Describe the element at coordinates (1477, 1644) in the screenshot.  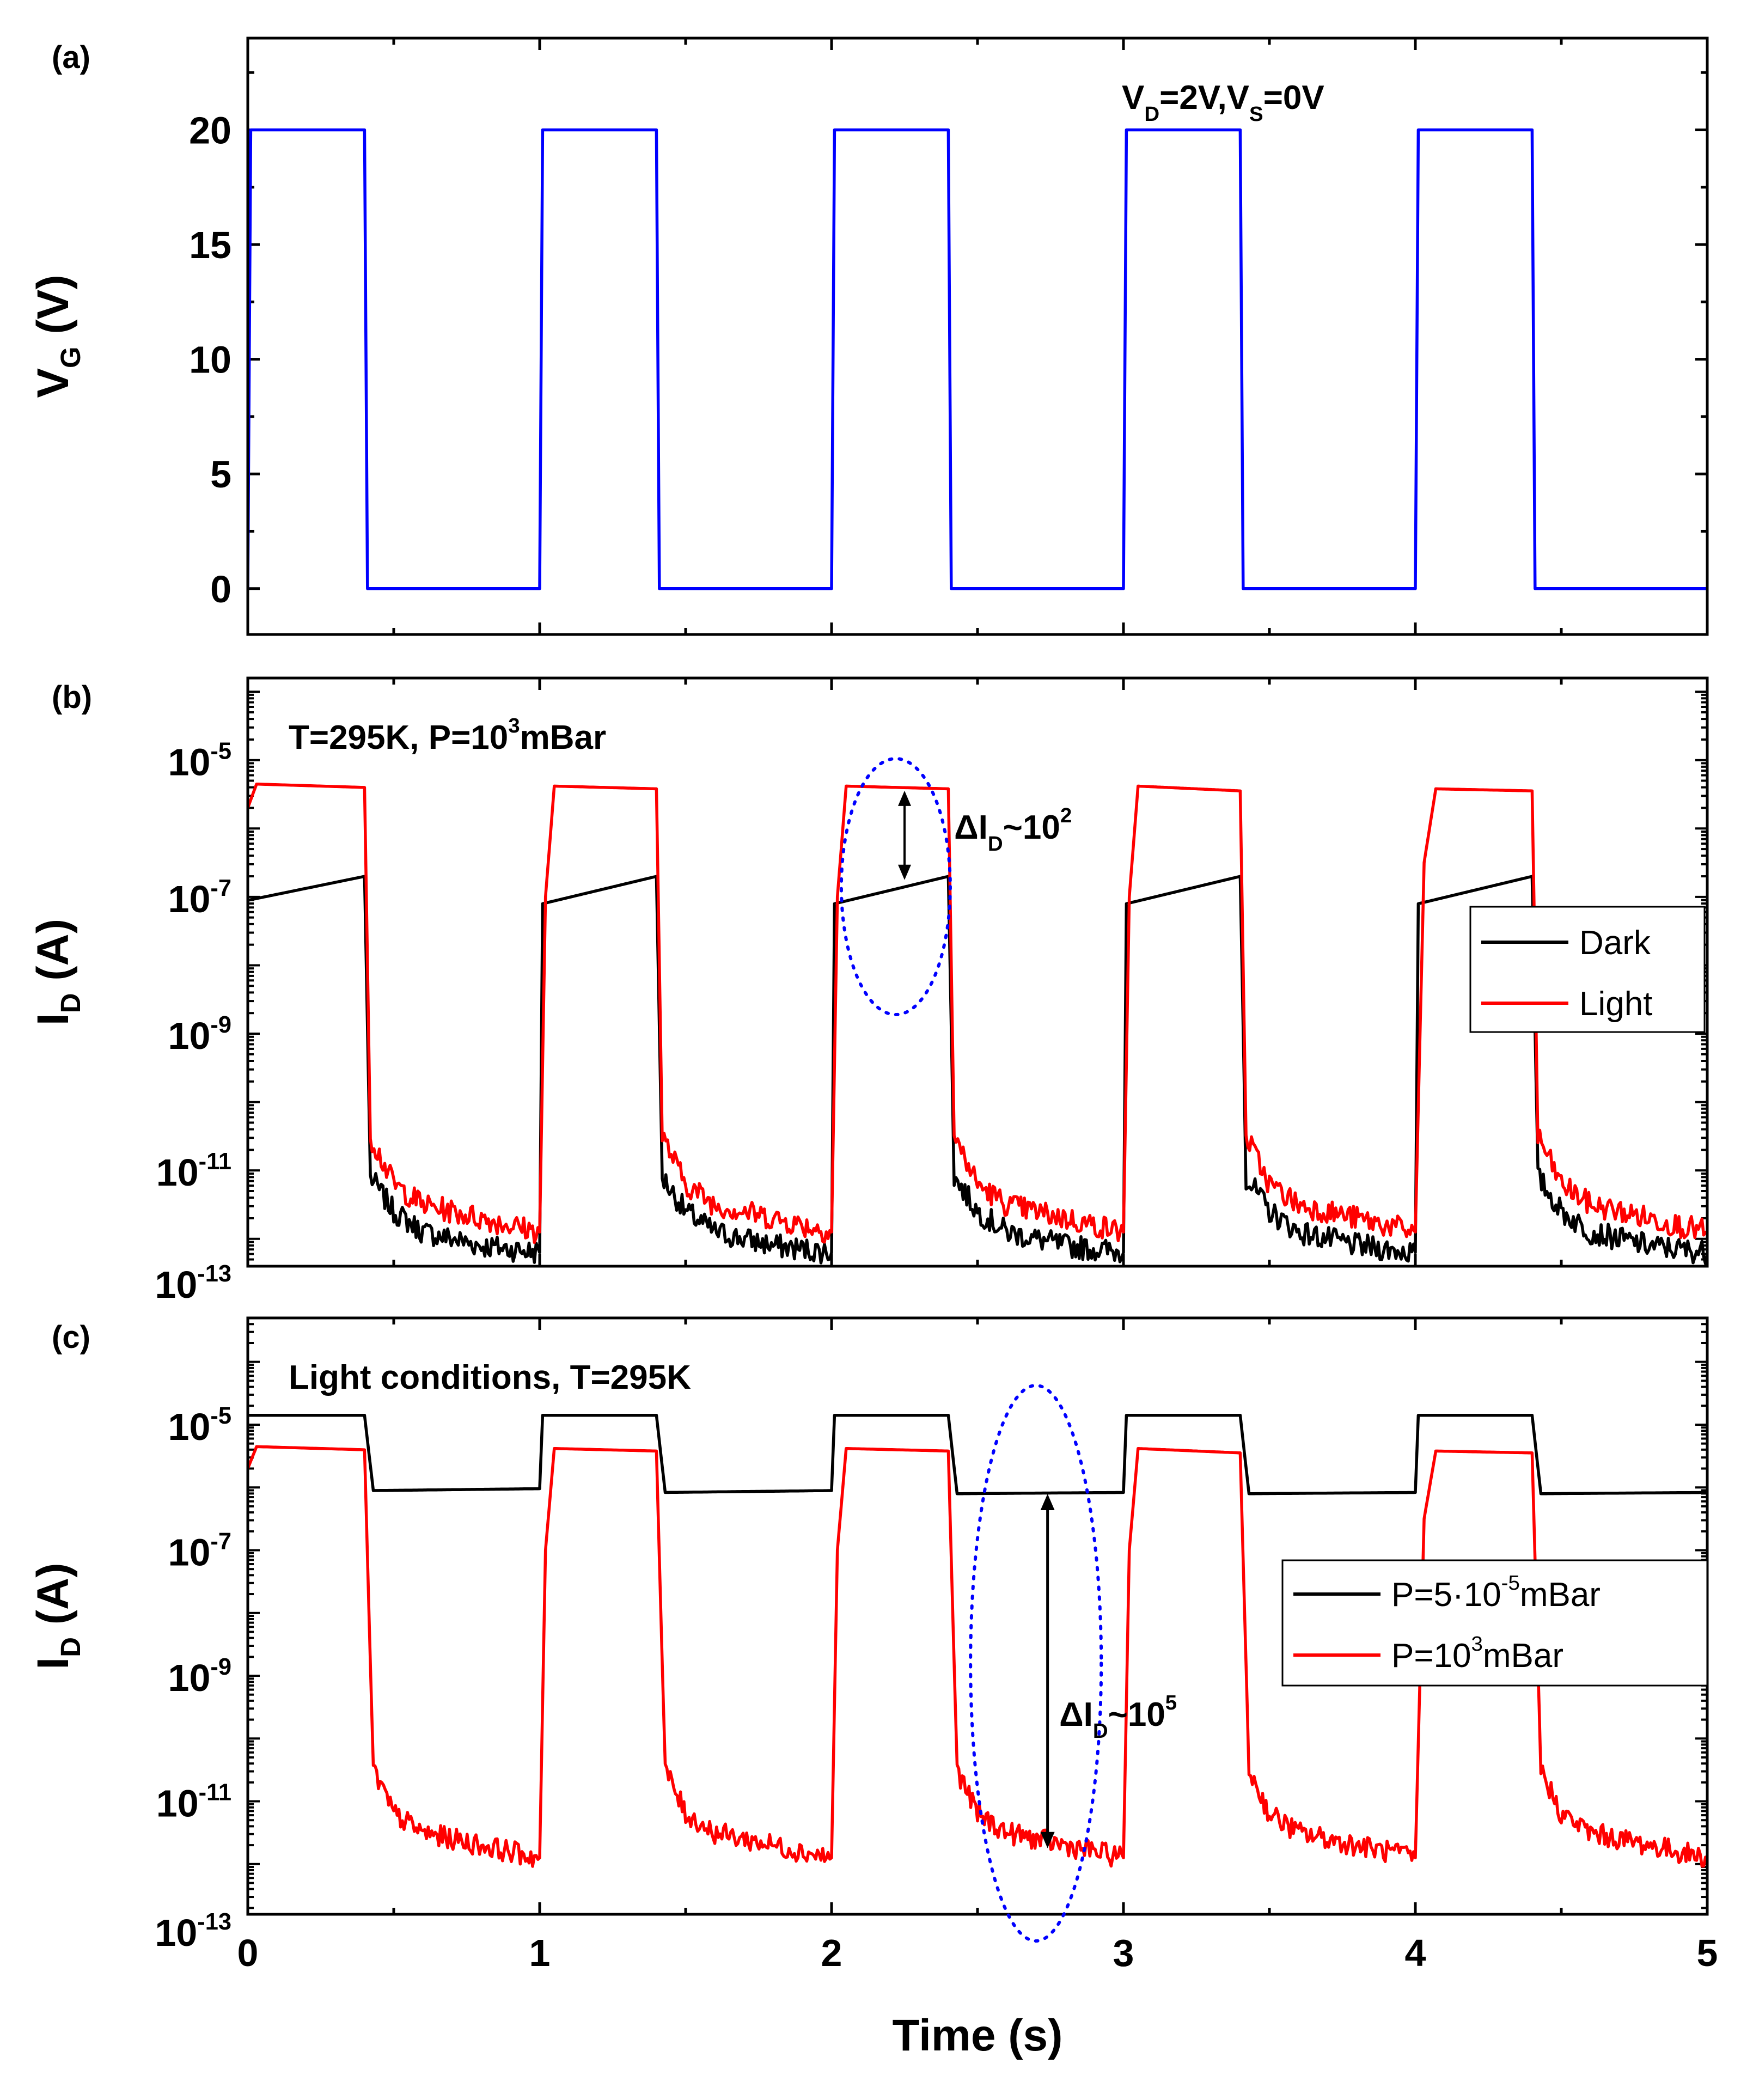
I see `legend-label-1-part-1: 3` at that location.